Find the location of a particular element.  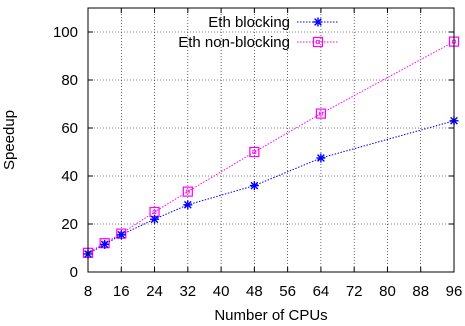

x-tick-label: 64 is located at coordinates (321, 291).